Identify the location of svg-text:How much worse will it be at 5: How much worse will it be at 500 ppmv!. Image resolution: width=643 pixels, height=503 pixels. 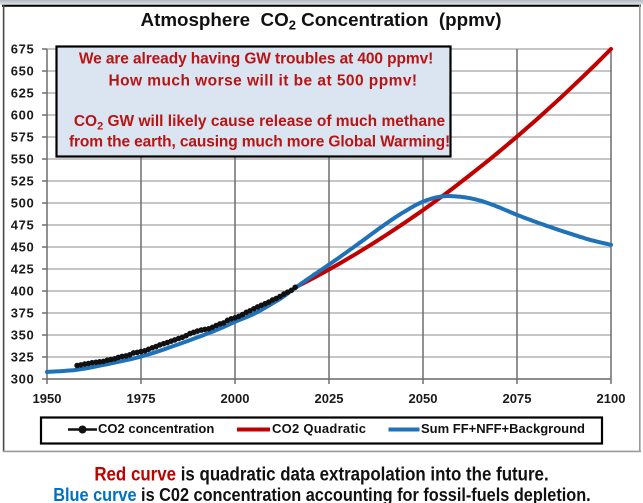
(262, 81).